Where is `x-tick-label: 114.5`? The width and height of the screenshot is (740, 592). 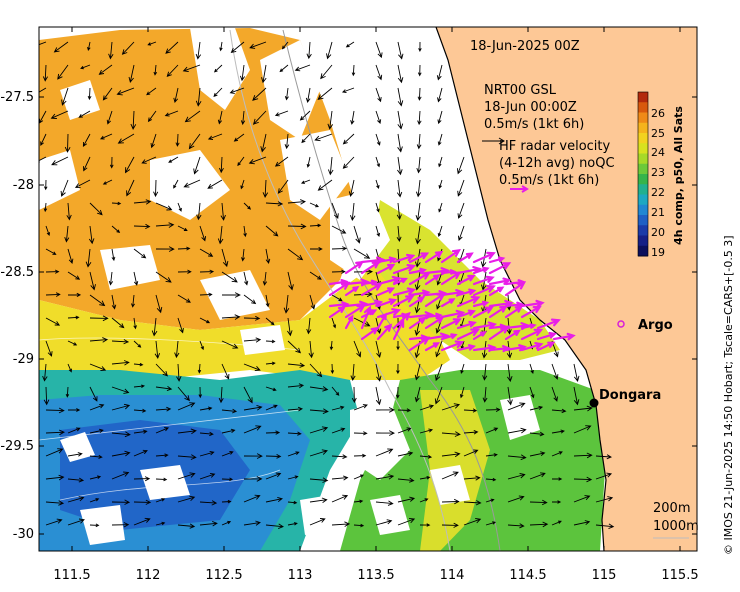 x-tick-label: 114.5 is located at coordinates (527, 575).